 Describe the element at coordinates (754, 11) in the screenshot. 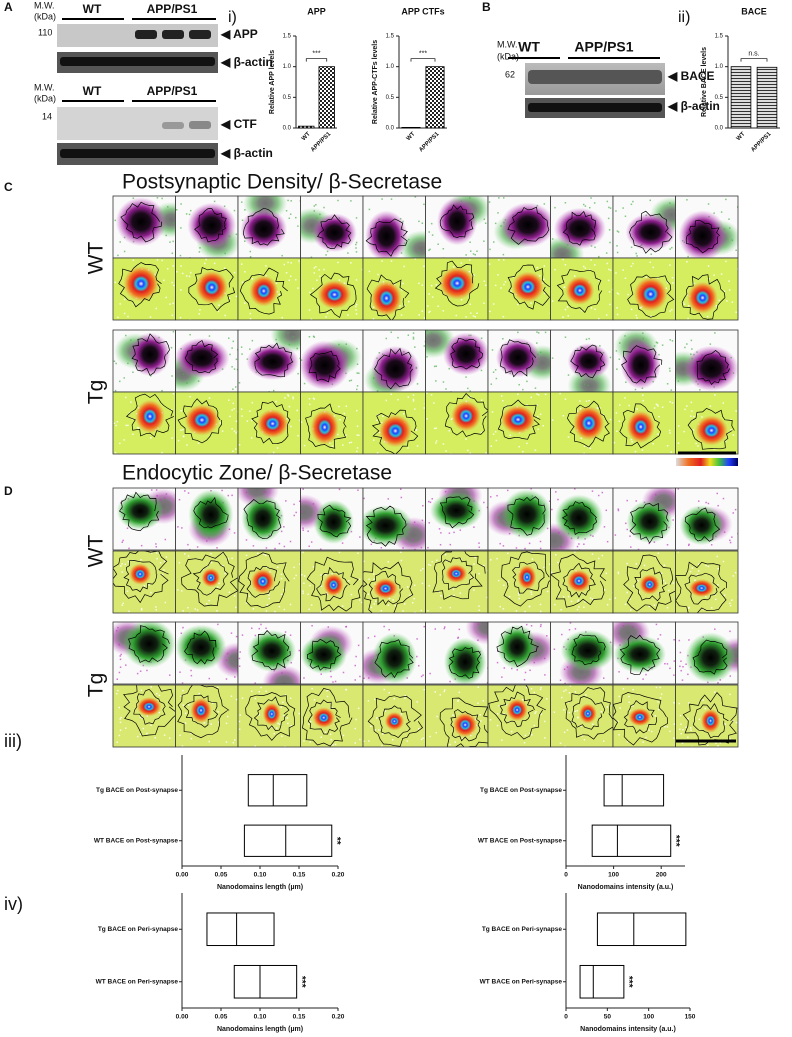

I see `chart-title: BACE` at that location.